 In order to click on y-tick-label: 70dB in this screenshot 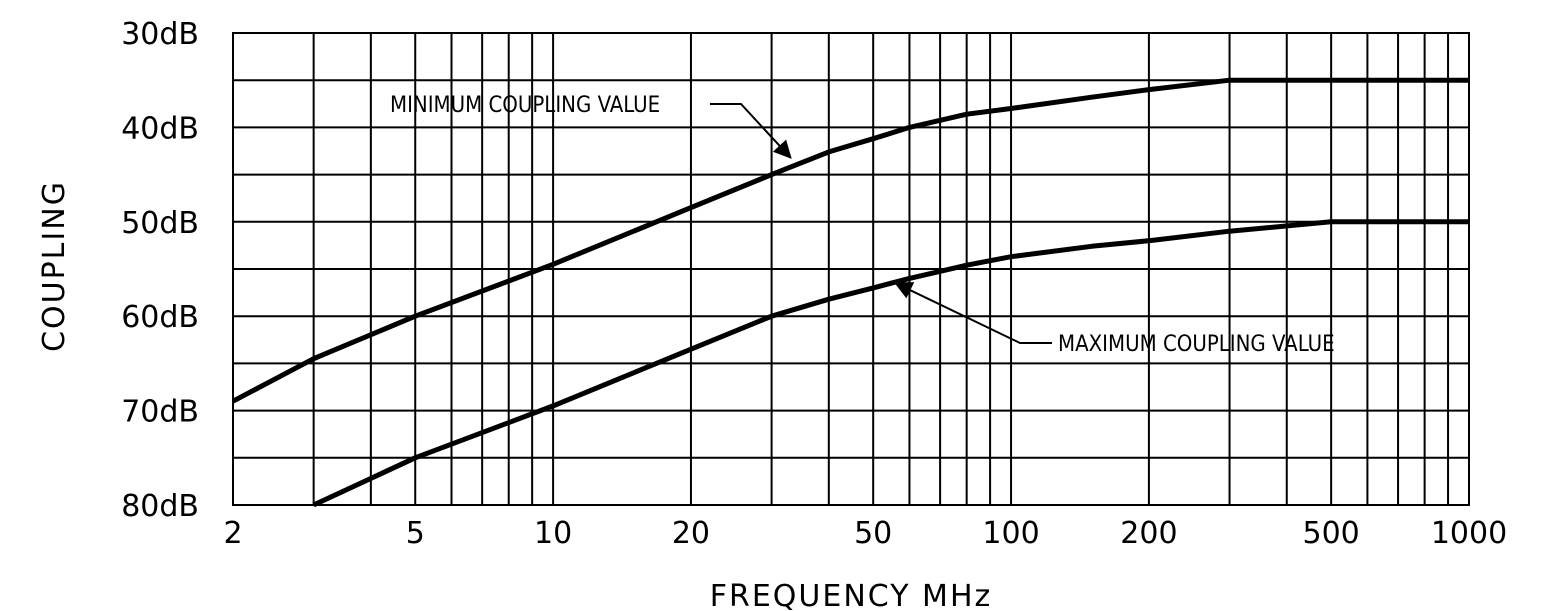, I will do `click(160, 412)`.